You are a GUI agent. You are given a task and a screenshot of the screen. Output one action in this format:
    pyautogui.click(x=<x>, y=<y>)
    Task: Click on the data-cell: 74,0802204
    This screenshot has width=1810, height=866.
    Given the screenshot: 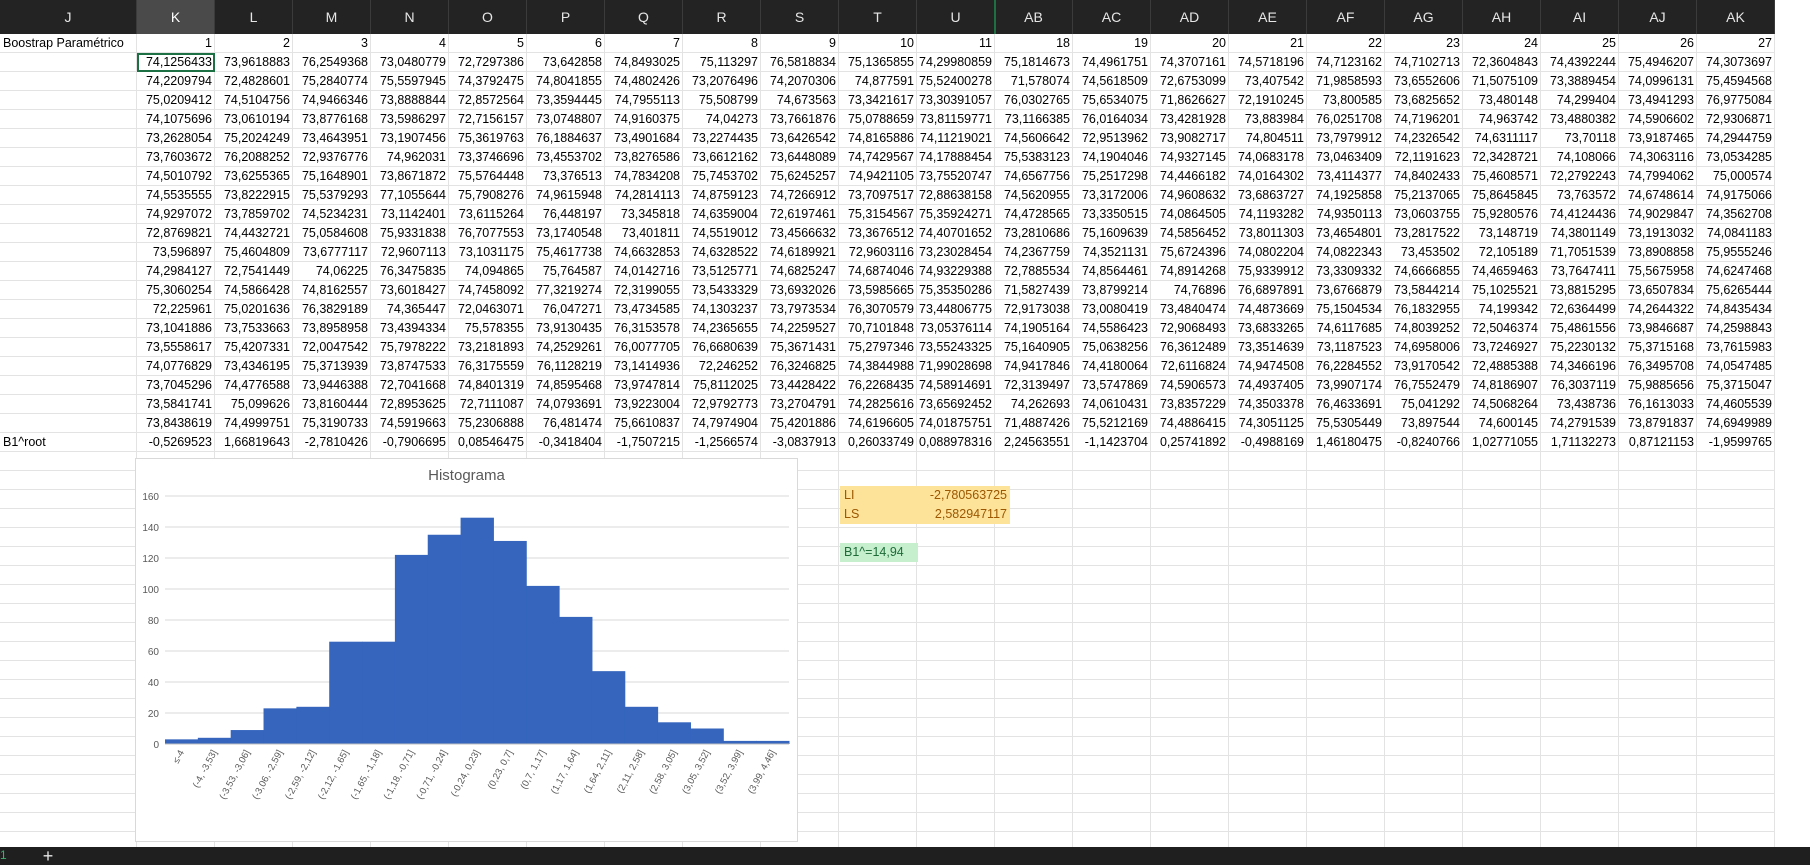 What is the action you would take?
    pyautogui.click(x=1268, y=252)
    